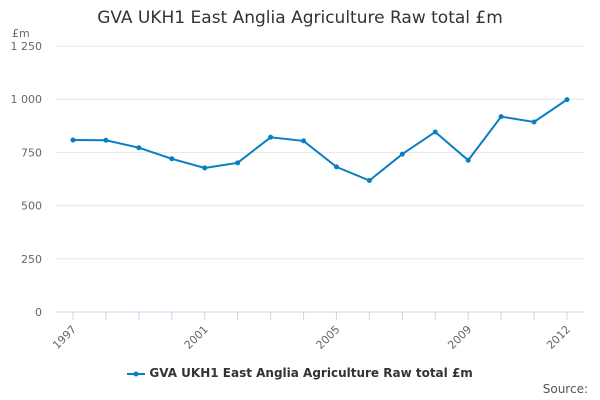 This screenshot has height=400, width=600. Describe the element at coordinates (38, 312) in the screenshot. I see `y-tick-label: 0` at that location.